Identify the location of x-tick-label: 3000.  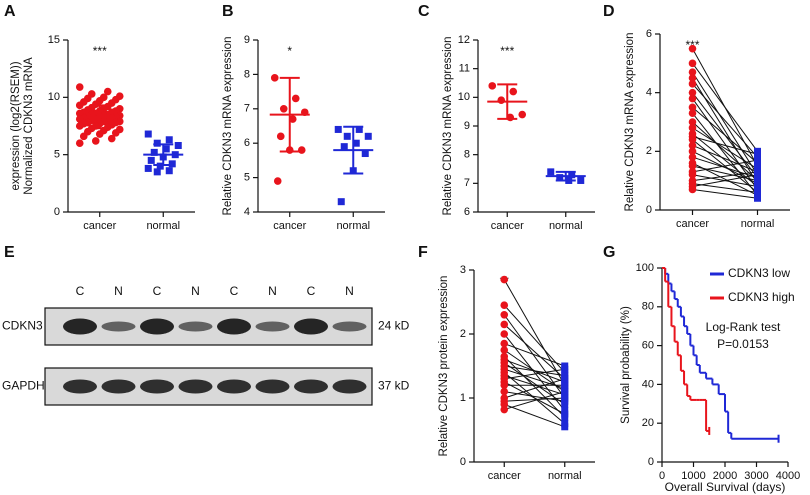
(756, 476).